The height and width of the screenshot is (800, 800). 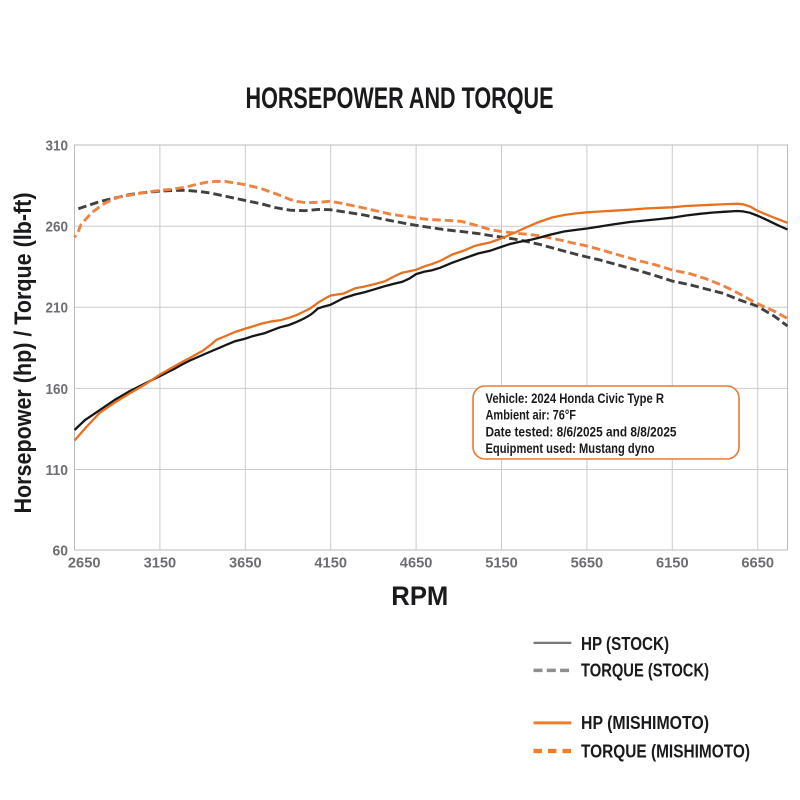 What do you see at coordinates (672, 562) in the screenshot?
I see `svg-text: 6150` at bounding box center [672, 562].